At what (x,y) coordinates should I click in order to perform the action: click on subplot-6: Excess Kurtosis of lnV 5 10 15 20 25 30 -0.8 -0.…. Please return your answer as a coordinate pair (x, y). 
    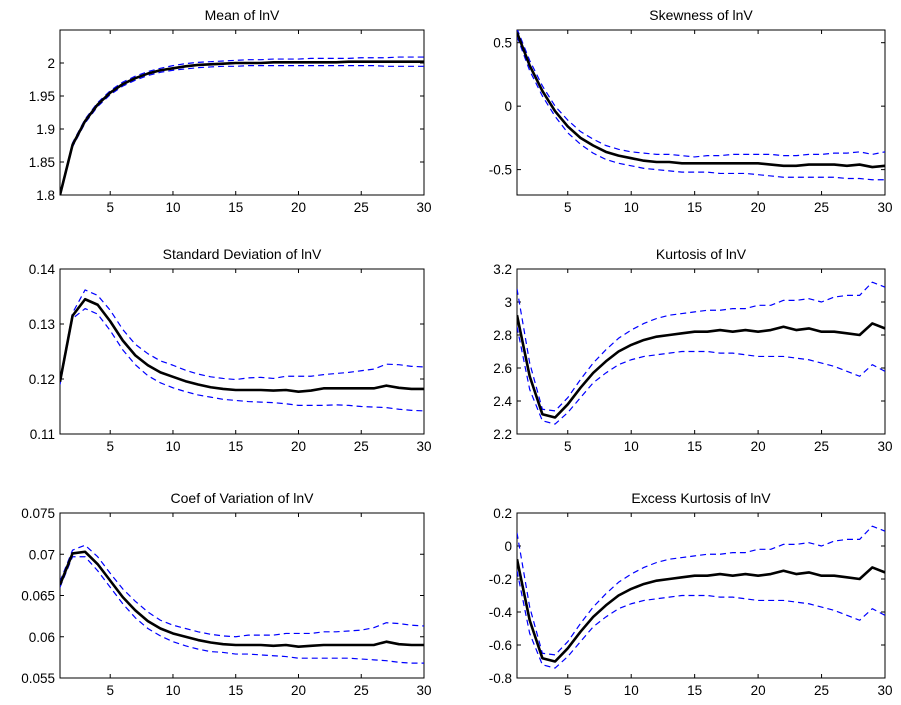
    Looking at the image, I should click on (691, 594).